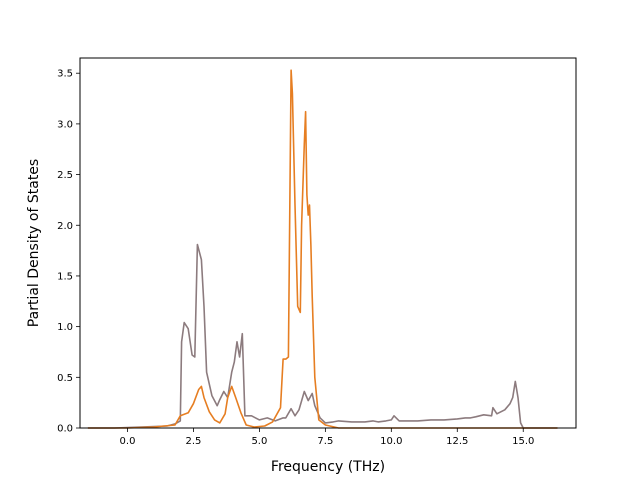 The width and height of the screenshot is (640, 480). What do you see at coordinates (68, 252) in the screenshot?
I see `y-axis-ticks: 0.0 0.5 1.0 1.5 2.0 2.5 3.0 3.5` at bounding box center [68, 252].